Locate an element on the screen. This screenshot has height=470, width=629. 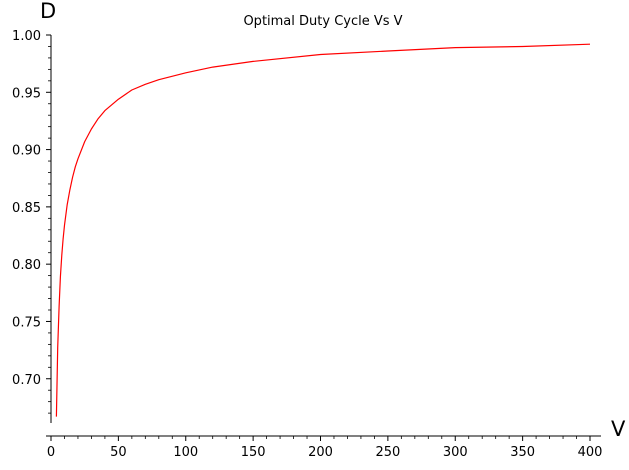
y-tick-label: 0.80 is located at coordinates (26, 265).